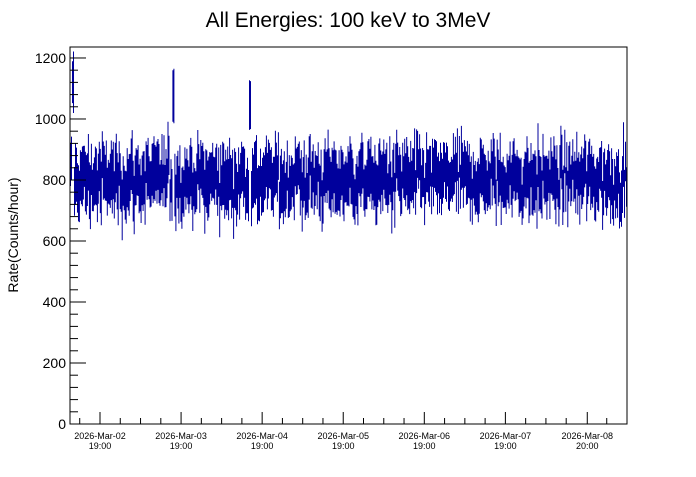 The width and height of the screenshot is (696, 477). I want to click on y-tick-label: 0, so click(62, 424).